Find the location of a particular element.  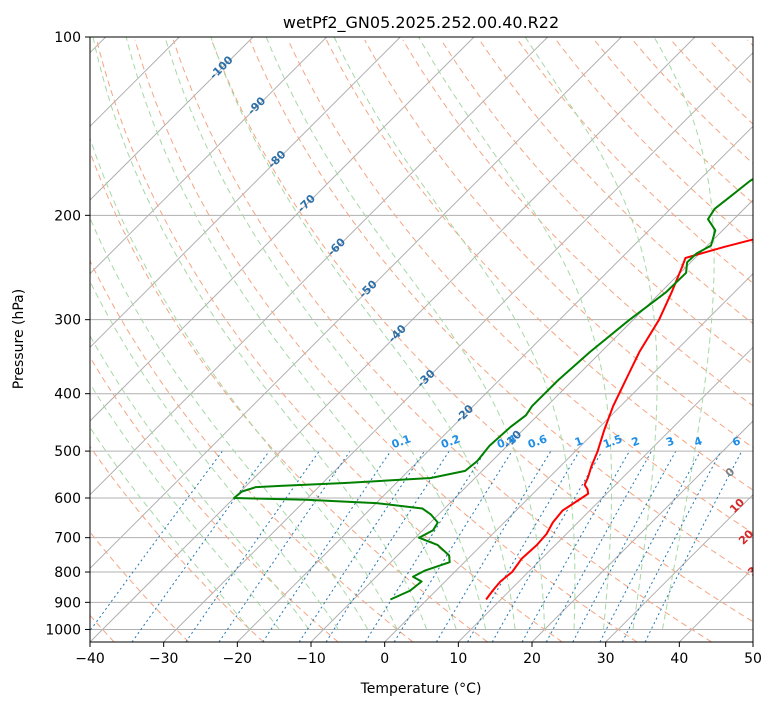

isotherm-label: -30 is located at coordinates (425, 378).